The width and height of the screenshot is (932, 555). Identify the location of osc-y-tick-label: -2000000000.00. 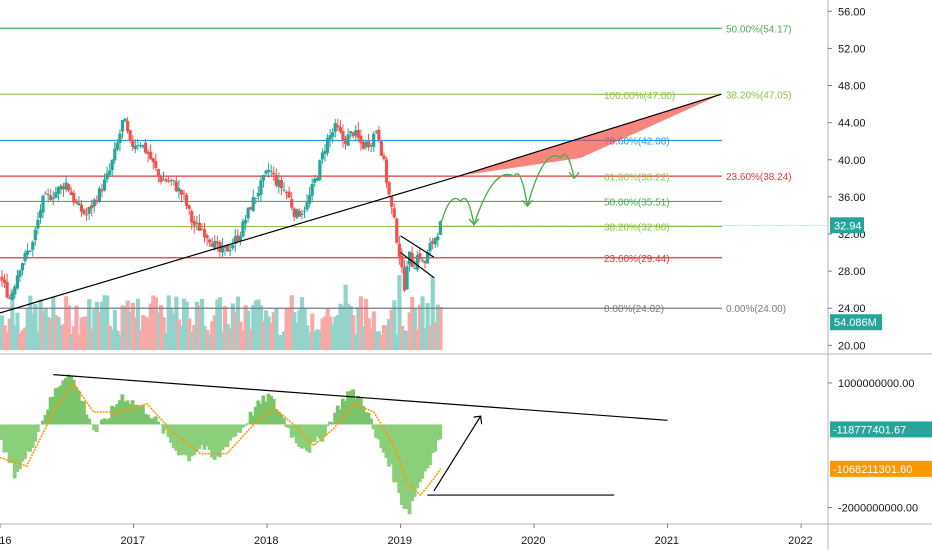
(878, 509).